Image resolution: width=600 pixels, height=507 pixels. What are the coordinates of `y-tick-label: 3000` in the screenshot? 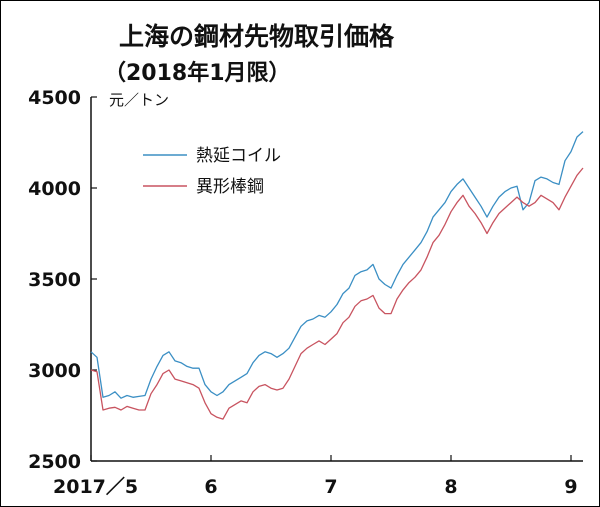 It's located at (54, 371).